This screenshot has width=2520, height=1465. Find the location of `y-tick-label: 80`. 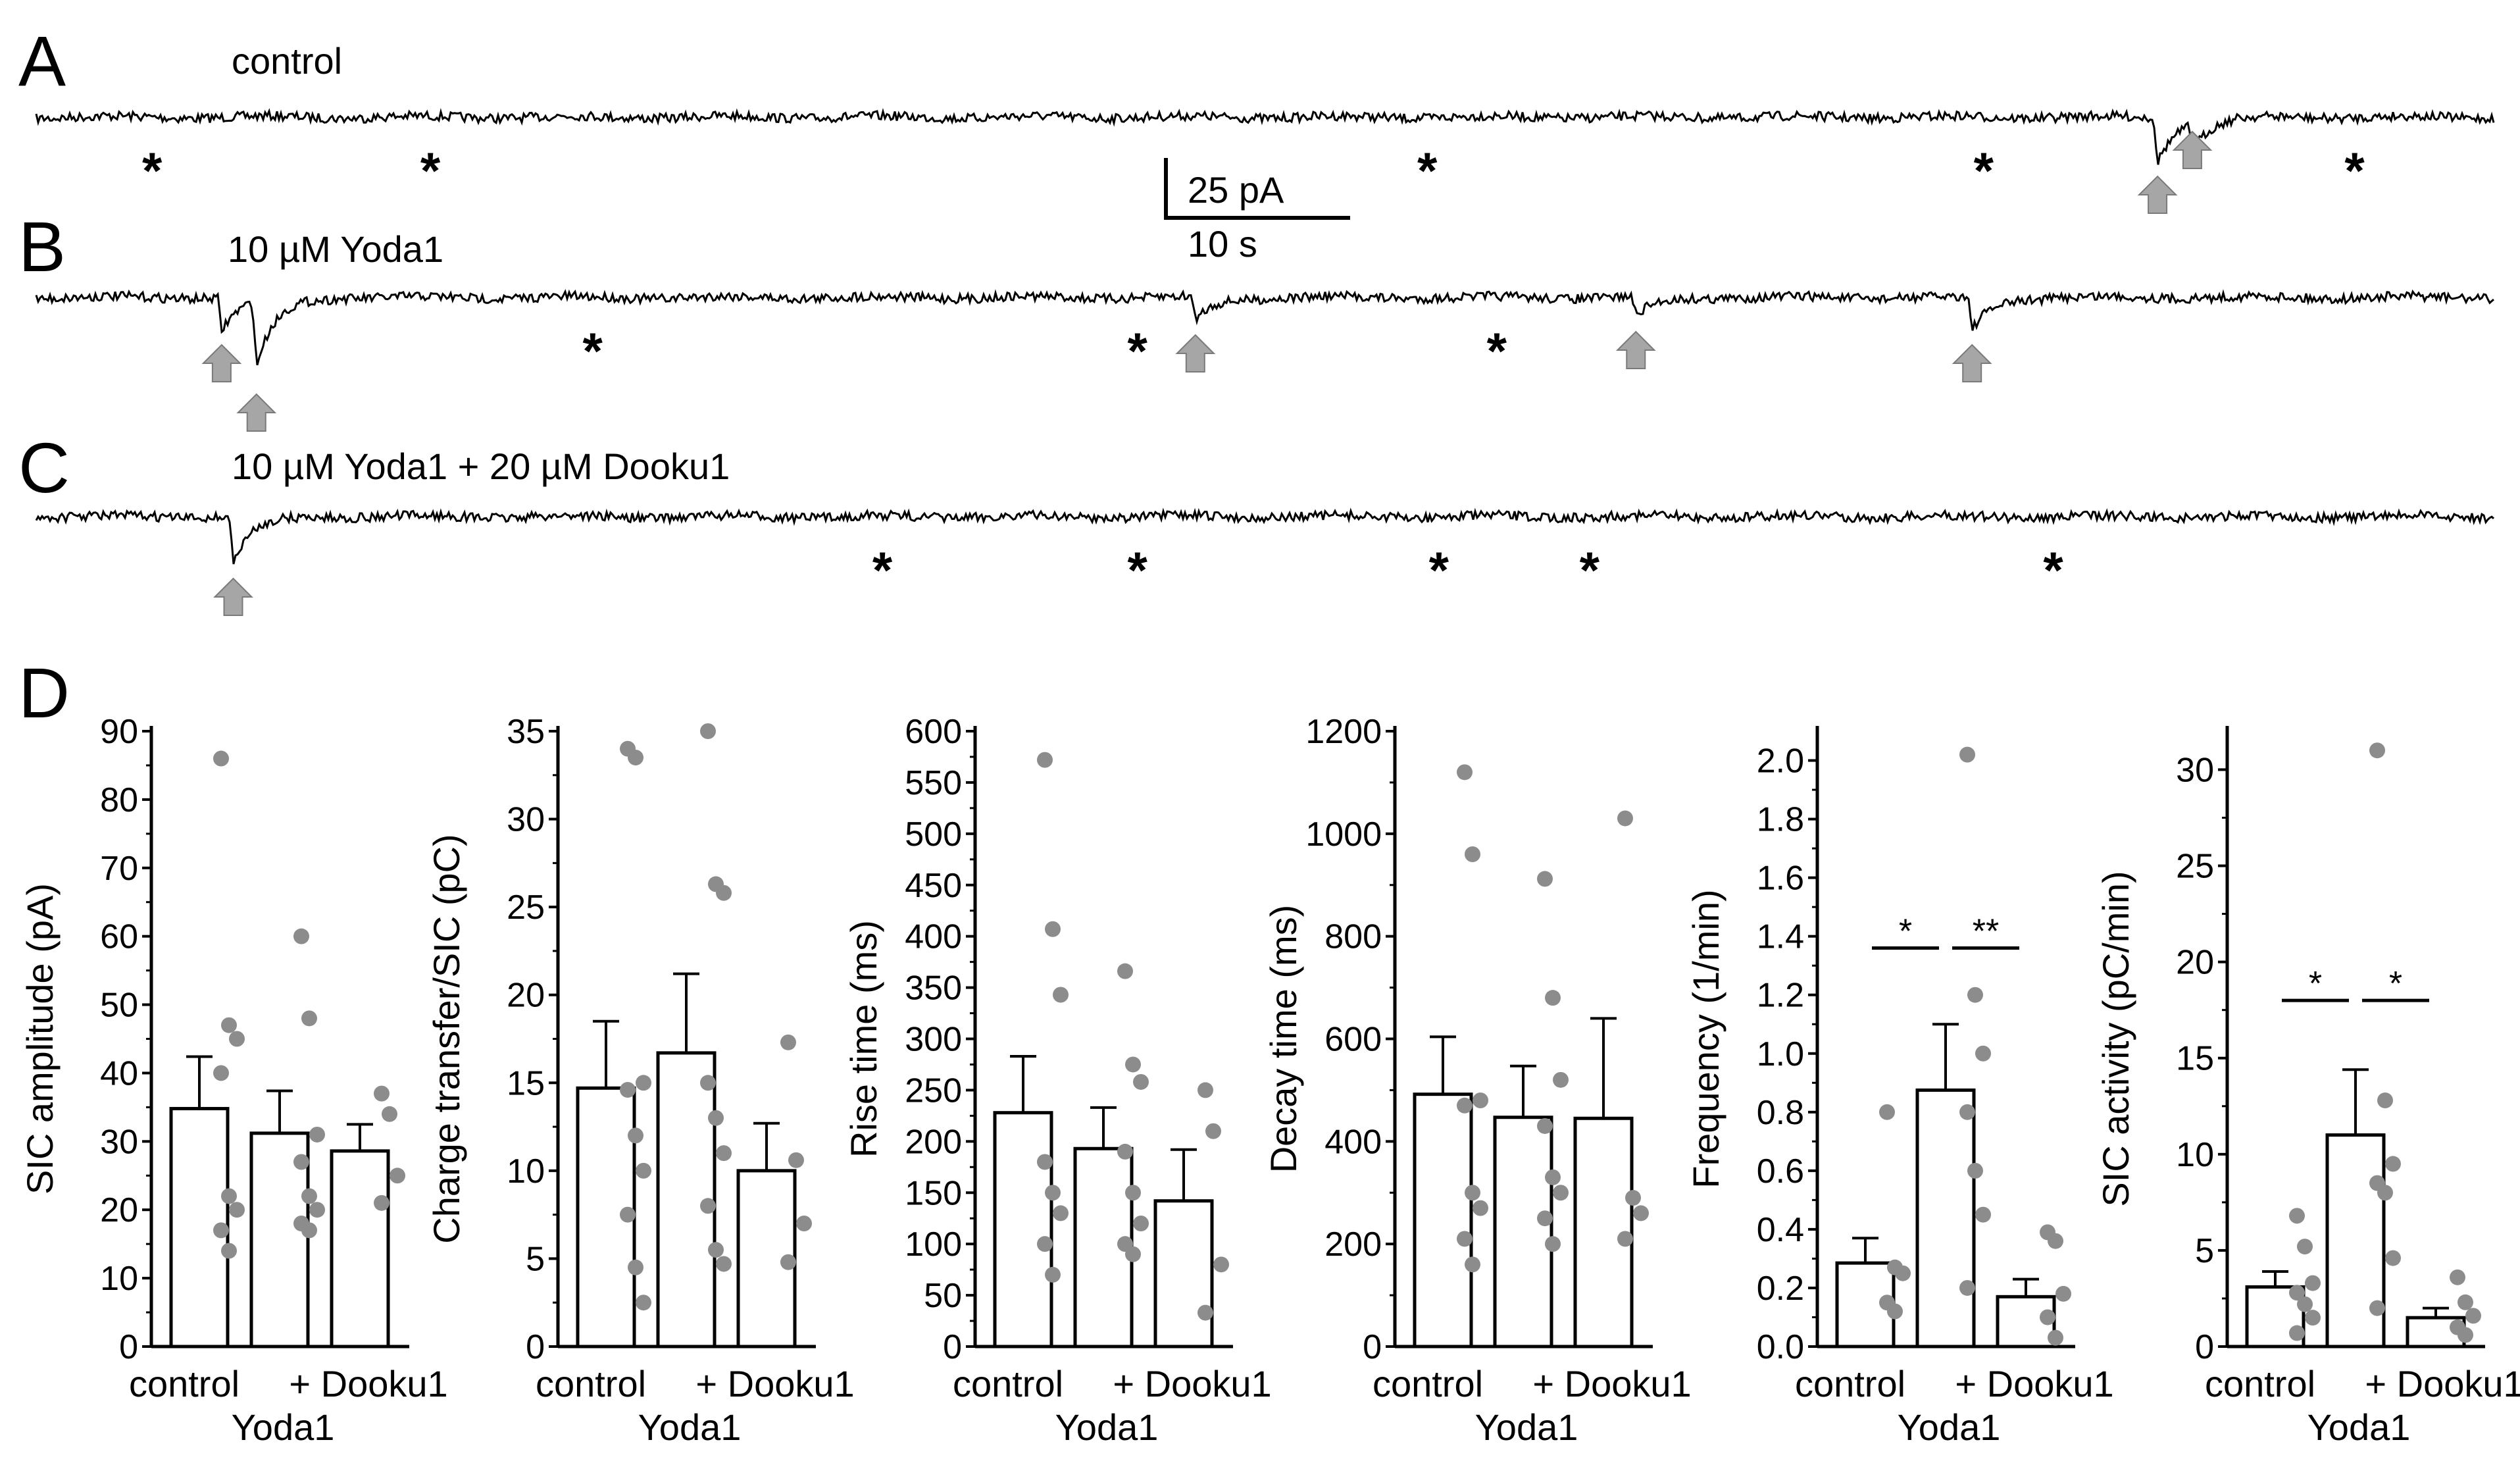

y-tick-label: 80 is located at coordinates (119, 800).